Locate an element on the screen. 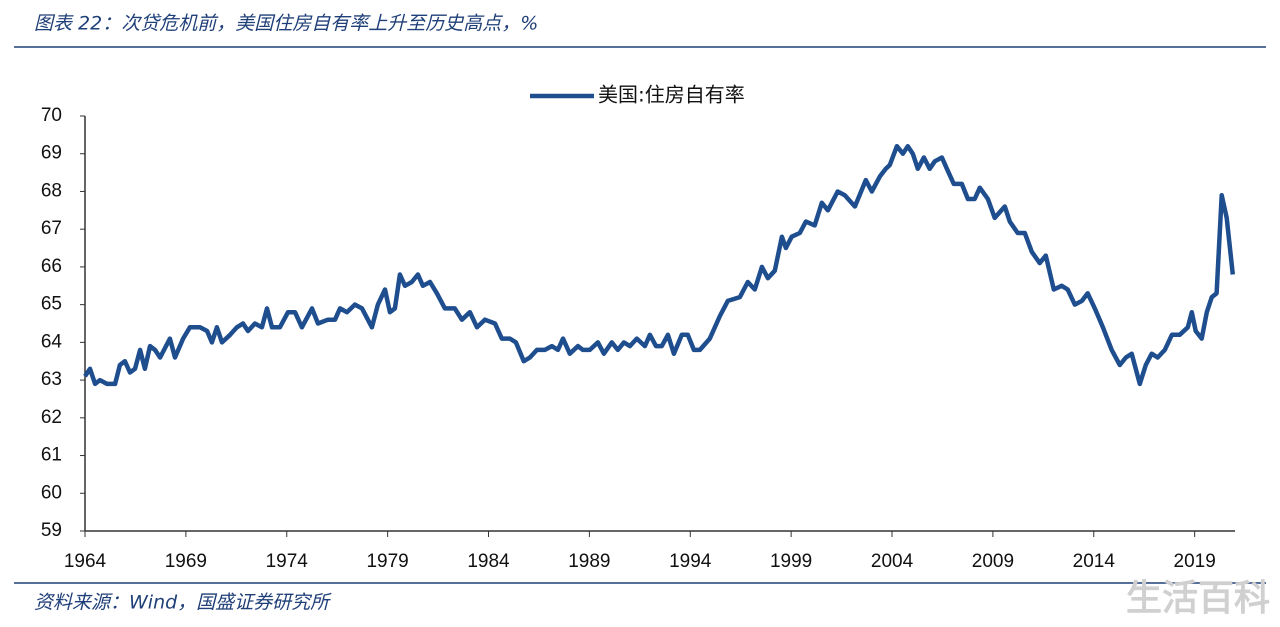 This screenshot has width=1280, height=627. chart-title: 图表 22：次贷危机前，美国住房自有率上升至历史高点，% is located at coordinates (286, 24).